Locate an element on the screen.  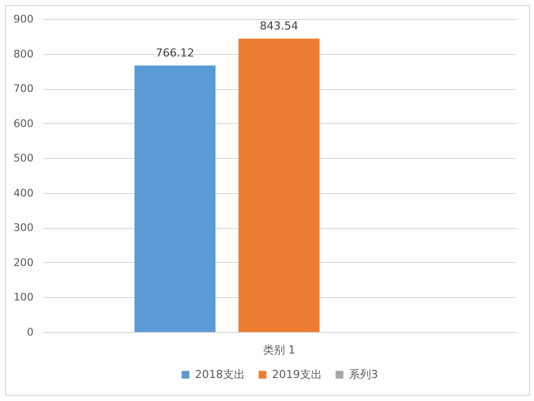
y-tick-label: 400 is located at coordinates (23, 193).